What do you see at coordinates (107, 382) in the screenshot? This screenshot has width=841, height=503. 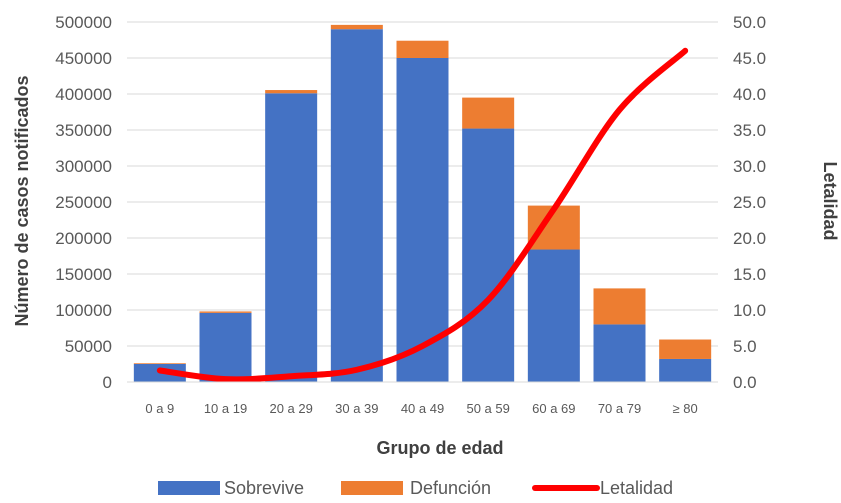 I see `y-tick-label: 0` at bounding box center [107, 382].